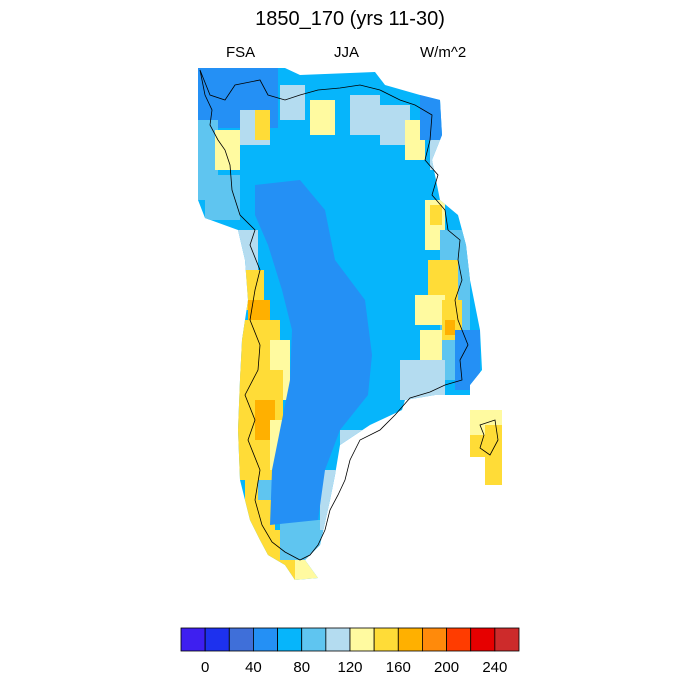 This screenshot has height=700, width=700. I want to click on colorbar-tick-label: 120, so click(349, 667).